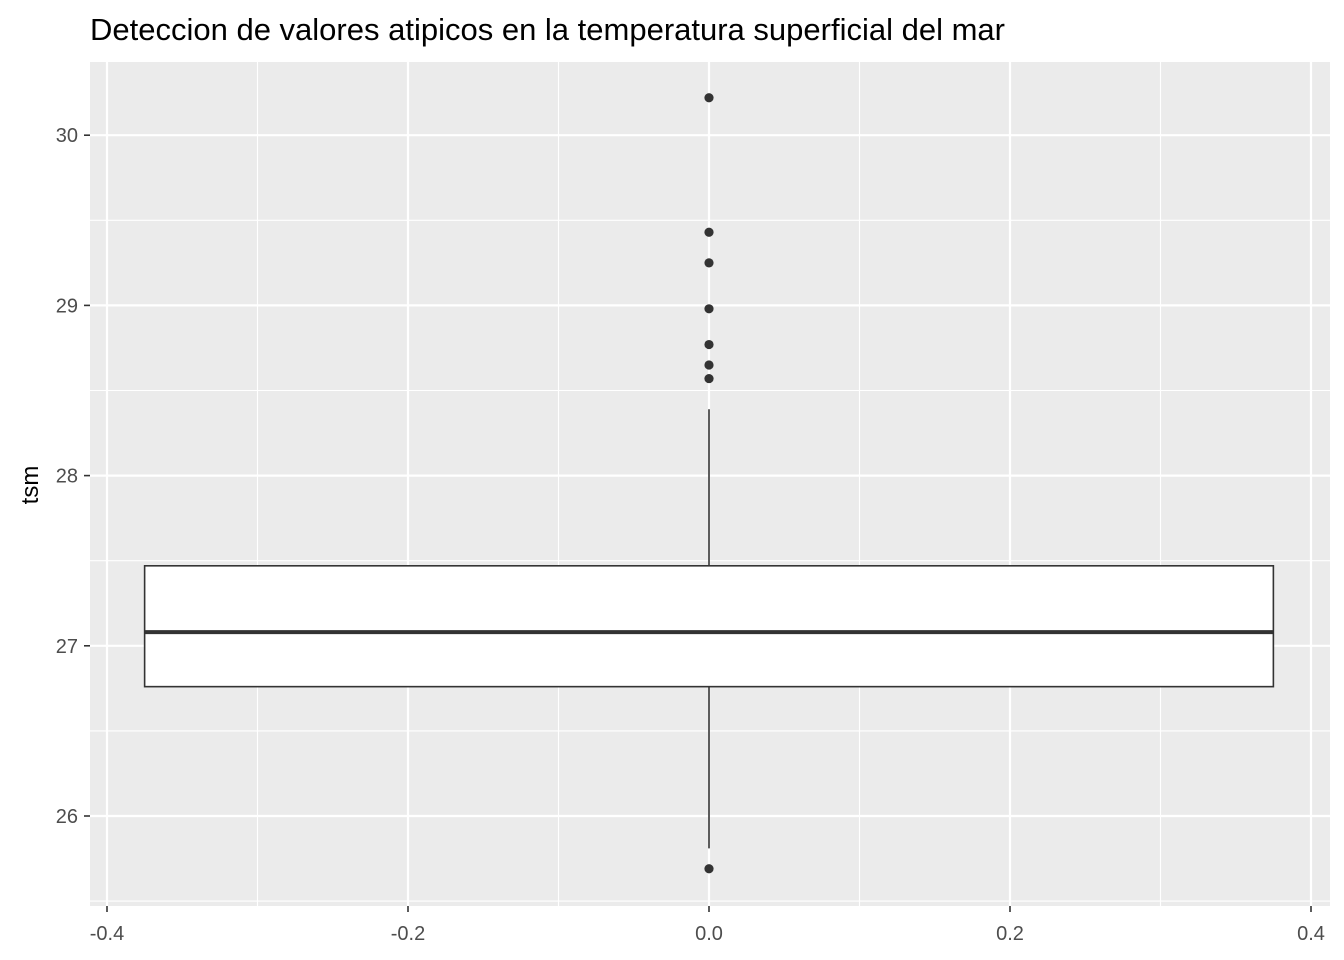  I want to click on y-axis-title: tsm, so click(30, 485).